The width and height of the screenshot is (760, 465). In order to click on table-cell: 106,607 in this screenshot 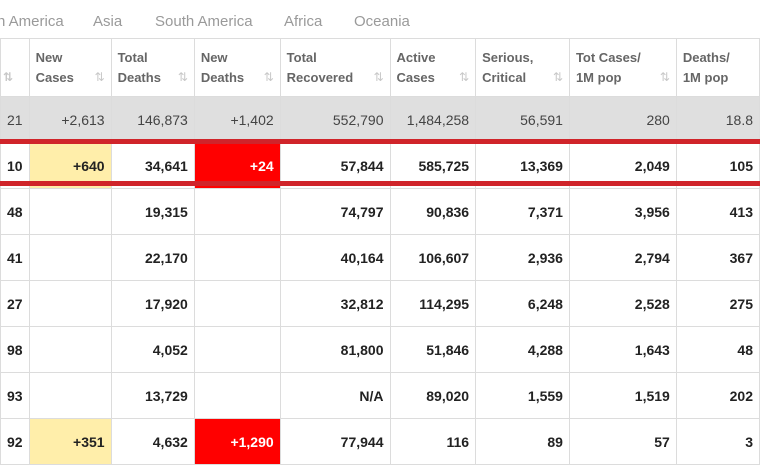, I will do `click(433, 257)`.